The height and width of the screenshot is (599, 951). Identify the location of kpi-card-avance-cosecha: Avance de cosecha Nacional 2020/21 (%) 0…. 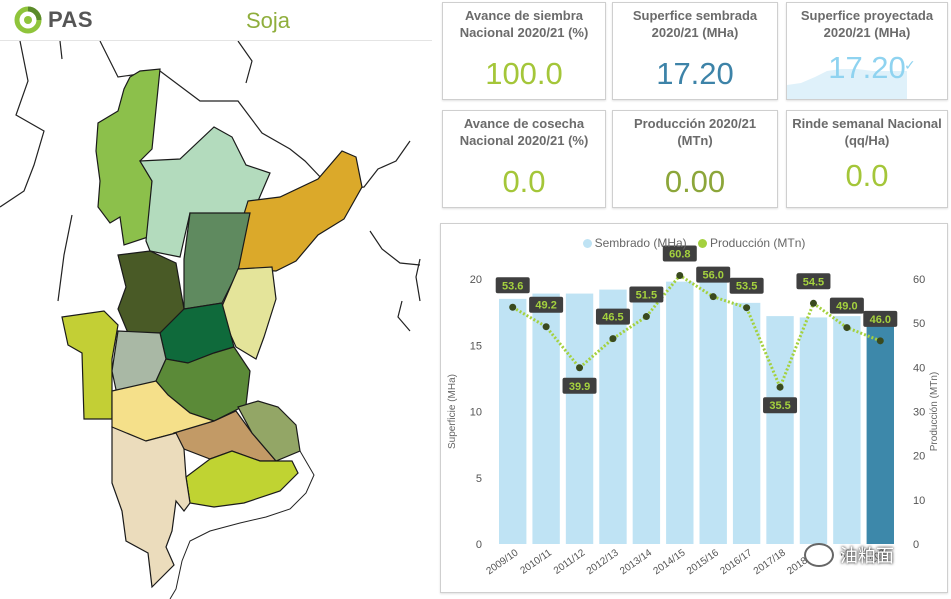
(524, 159).